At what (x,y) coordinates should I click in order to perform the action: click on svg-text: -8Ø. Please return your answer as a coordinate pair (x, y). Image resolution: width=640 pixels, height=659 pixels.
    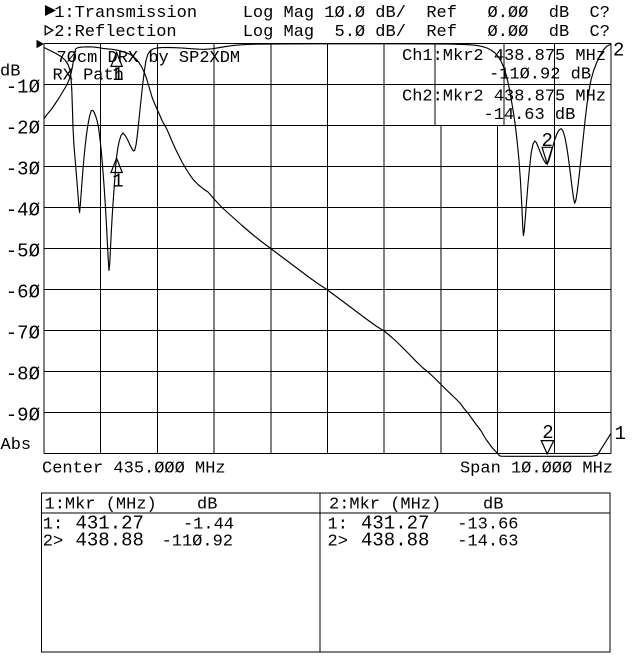
    Looking at the image, I should click on (23, 375).